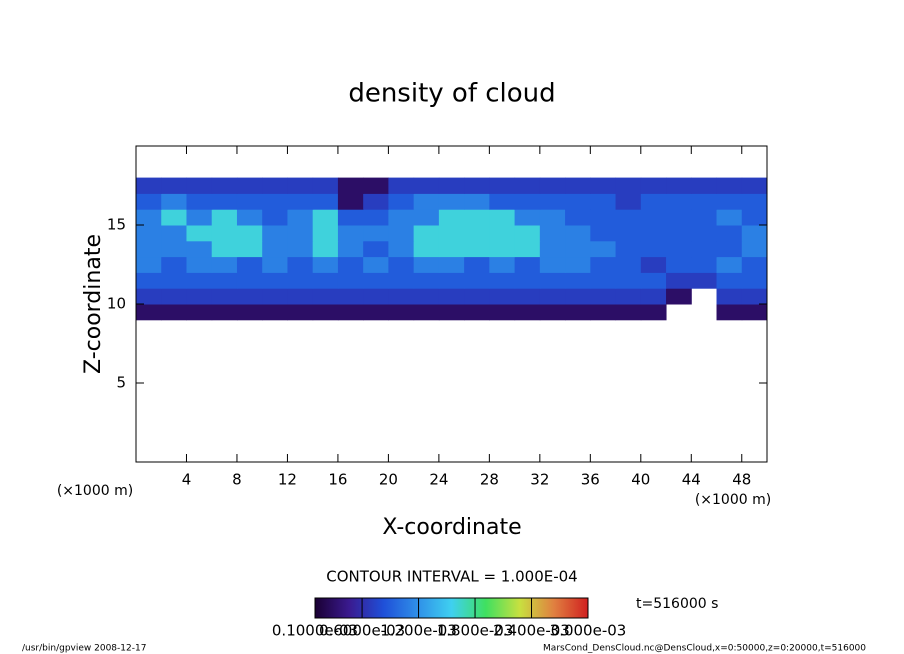 The width and height of the screenshot is (904, 654). Describe the element at coordinates (489, 480) in the screenshot. I see `x-tick-label: 28` at that location.